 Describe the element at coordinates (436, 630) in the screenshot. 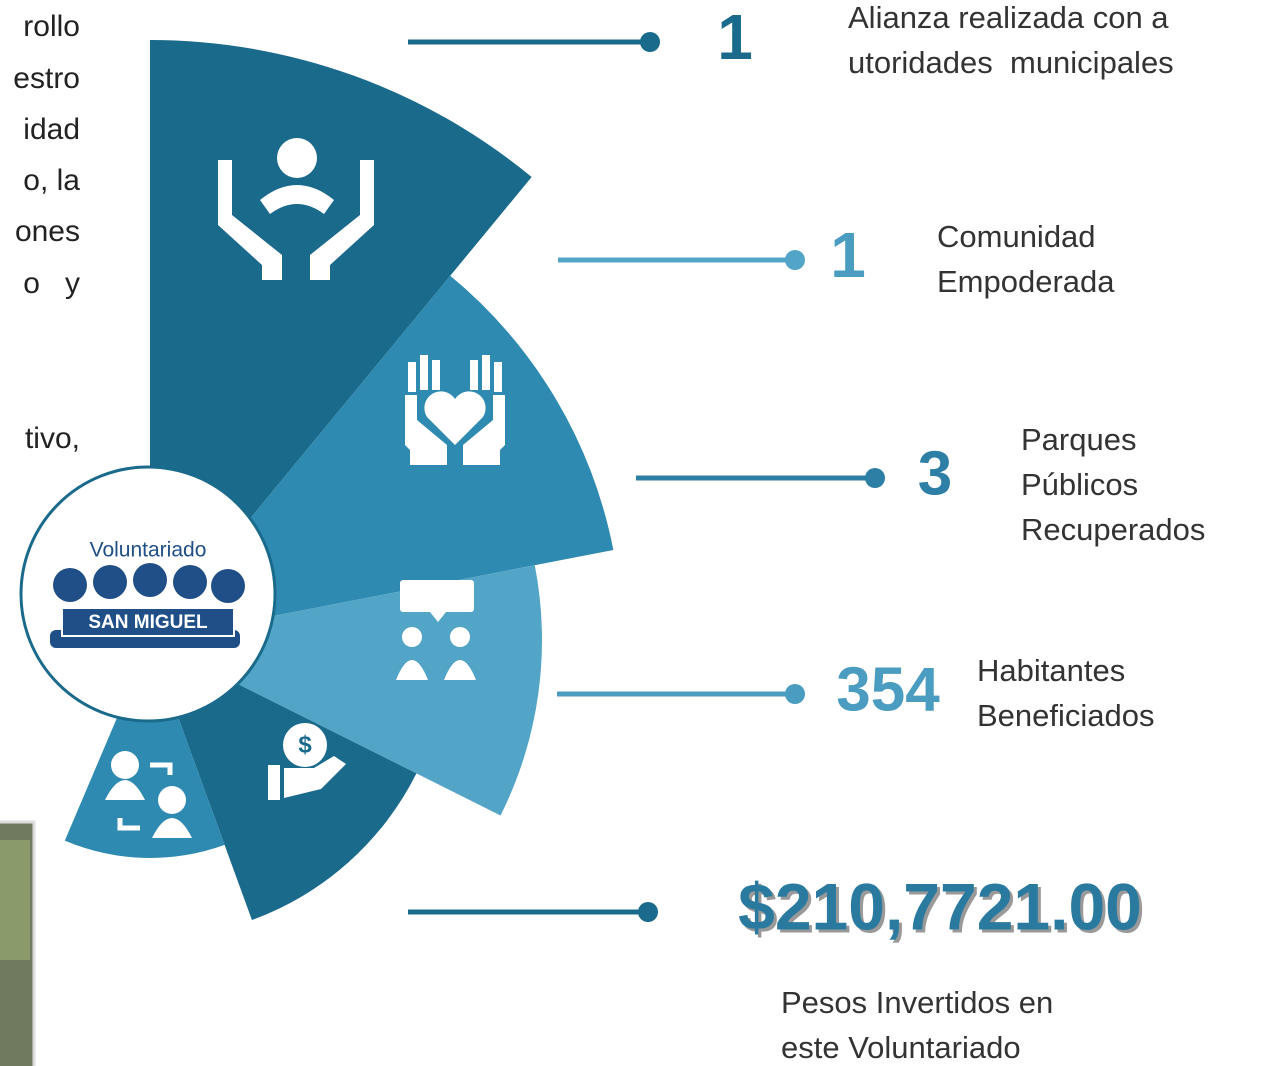

I see `icon-people-talk` at that location.